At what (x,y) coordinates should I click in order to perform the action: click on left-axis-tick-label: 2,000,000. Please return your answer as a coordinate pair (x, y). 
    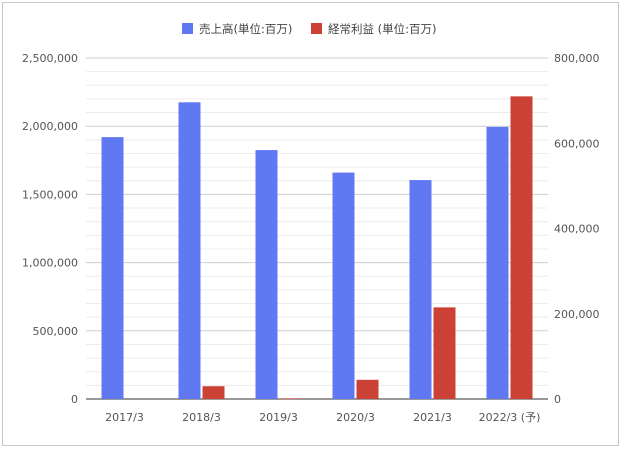
    Looking at the image, I should click on (50, 126).